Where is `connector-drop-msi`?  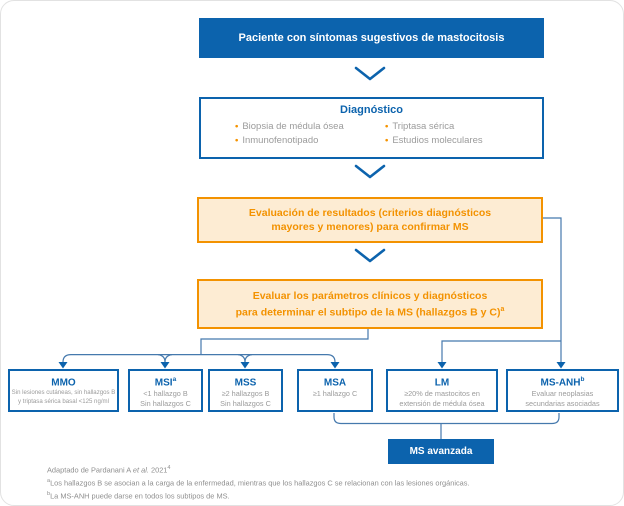 connector-drop-msi is located at coordinates (161, 358).